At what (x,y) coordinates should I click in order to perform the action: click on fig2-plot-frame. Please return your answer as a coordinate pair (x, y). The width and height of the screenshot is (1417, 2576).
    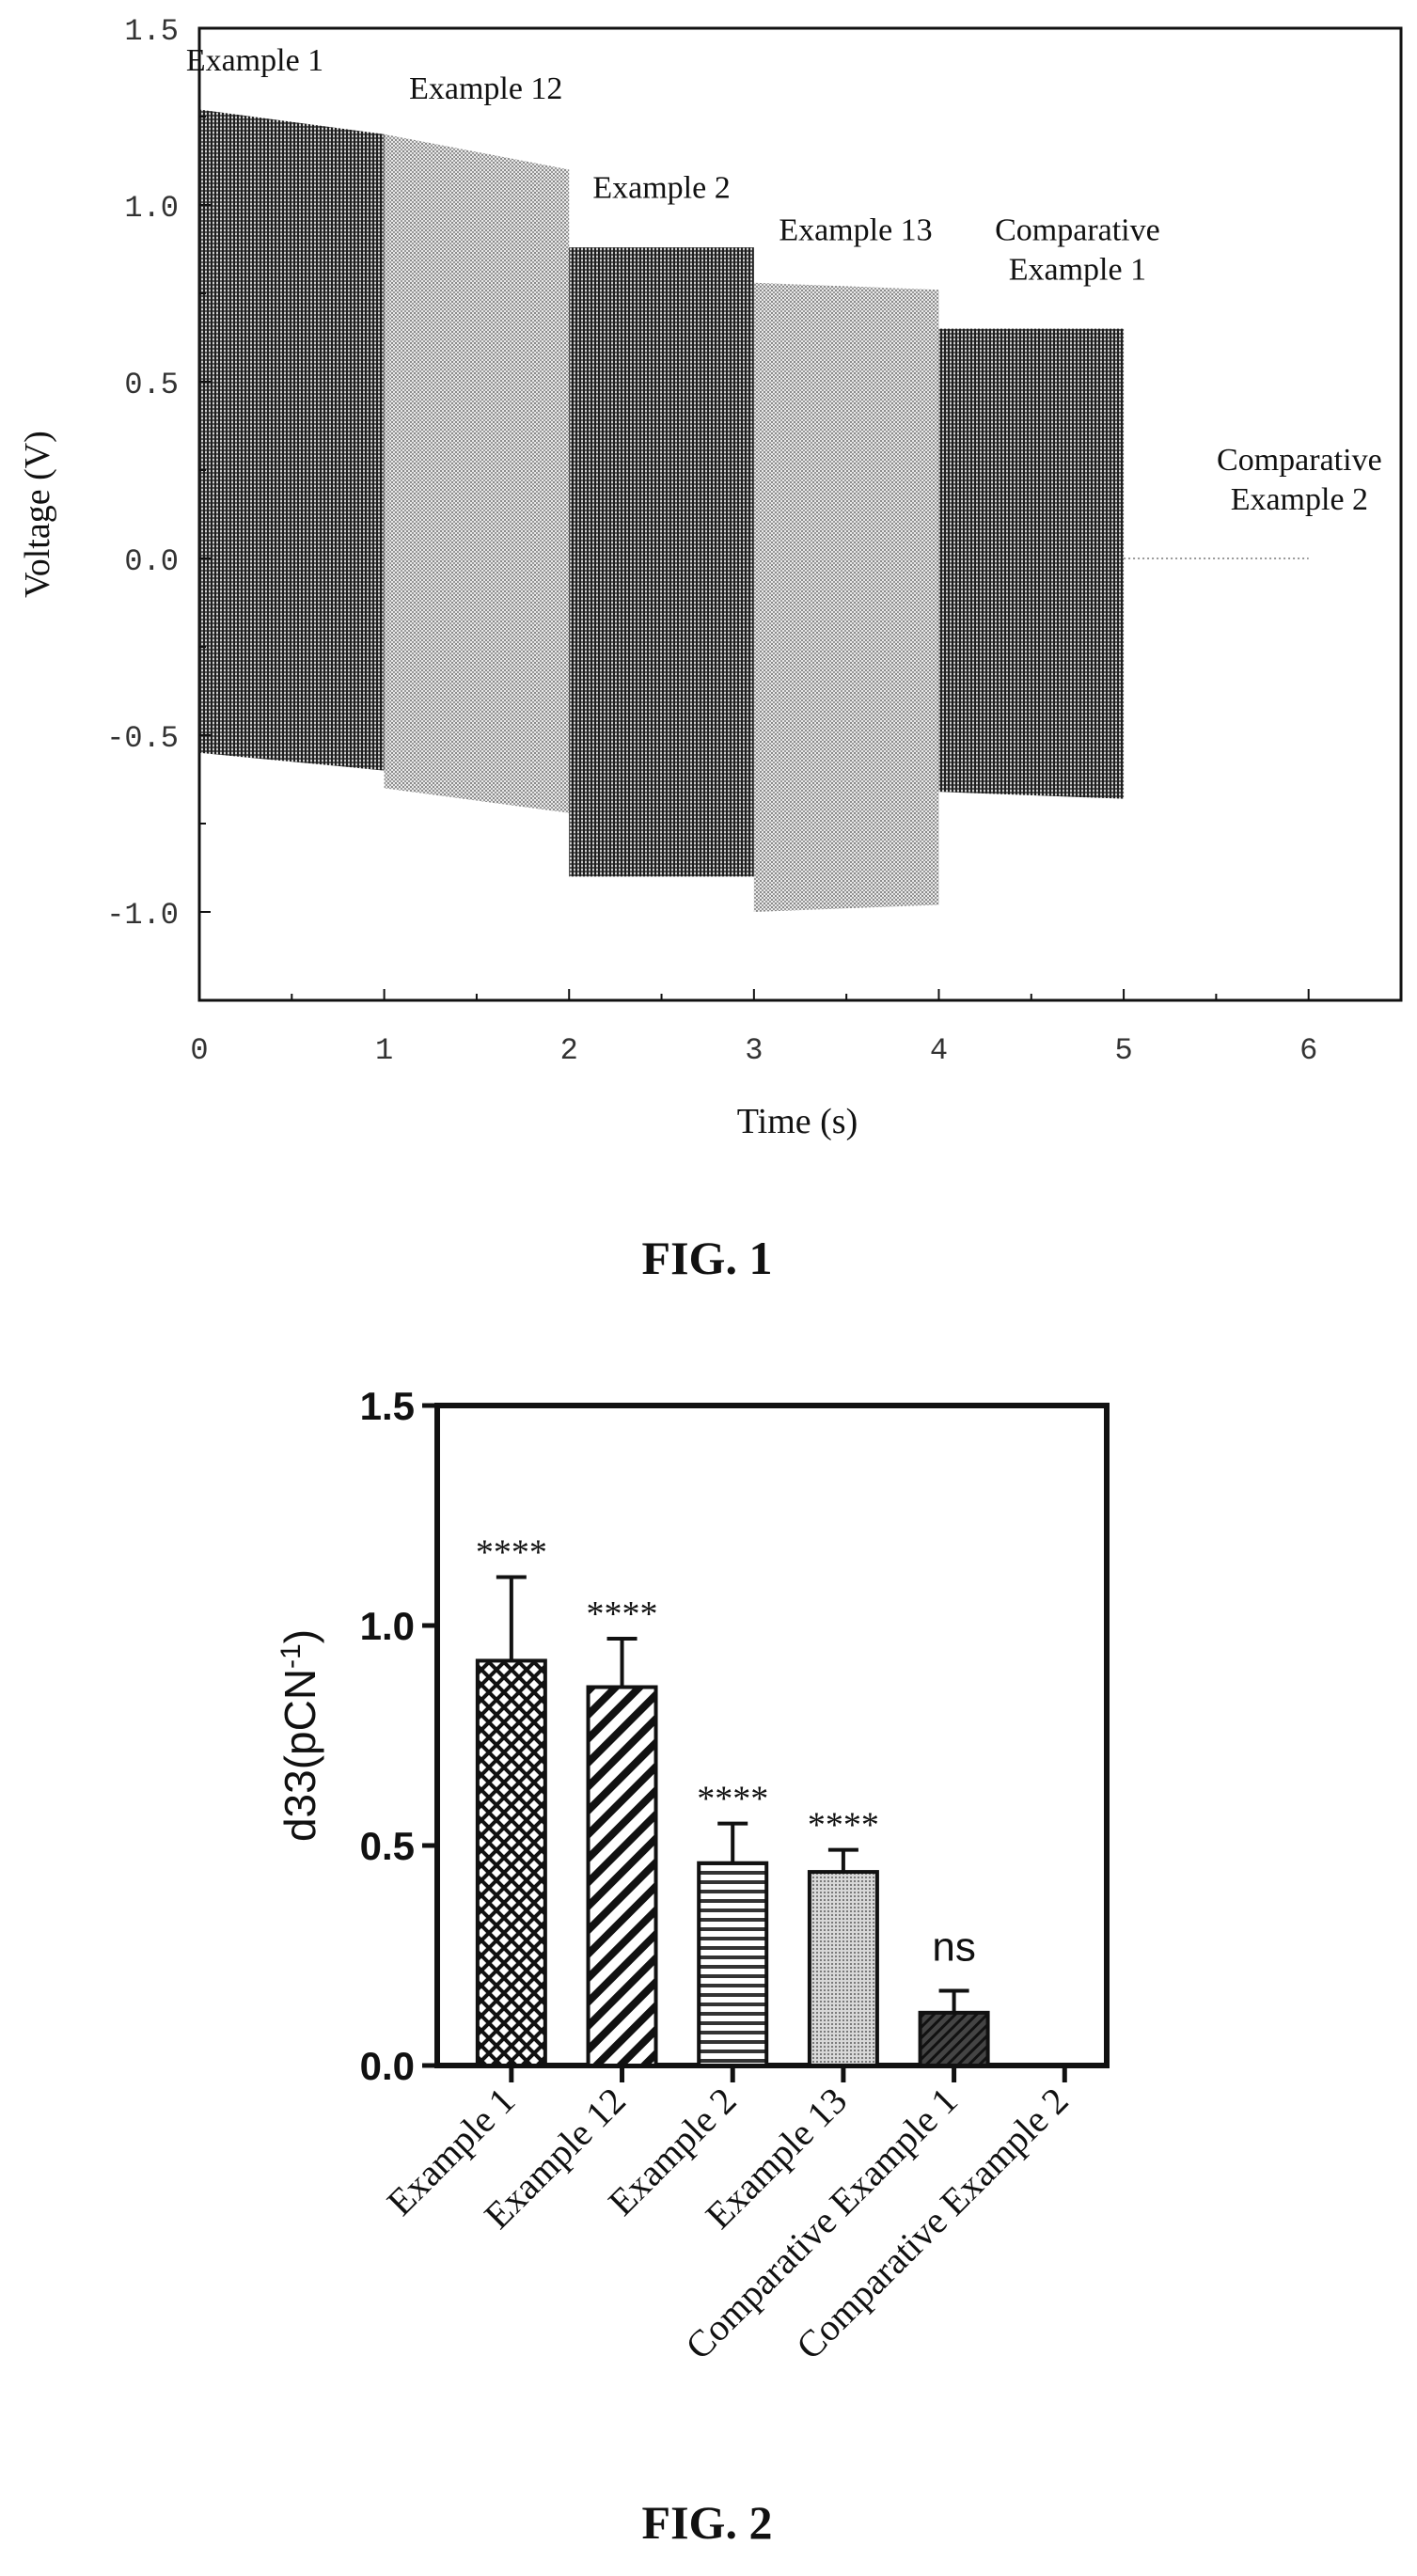
    Looking at the image, I should click on (772, 1736).